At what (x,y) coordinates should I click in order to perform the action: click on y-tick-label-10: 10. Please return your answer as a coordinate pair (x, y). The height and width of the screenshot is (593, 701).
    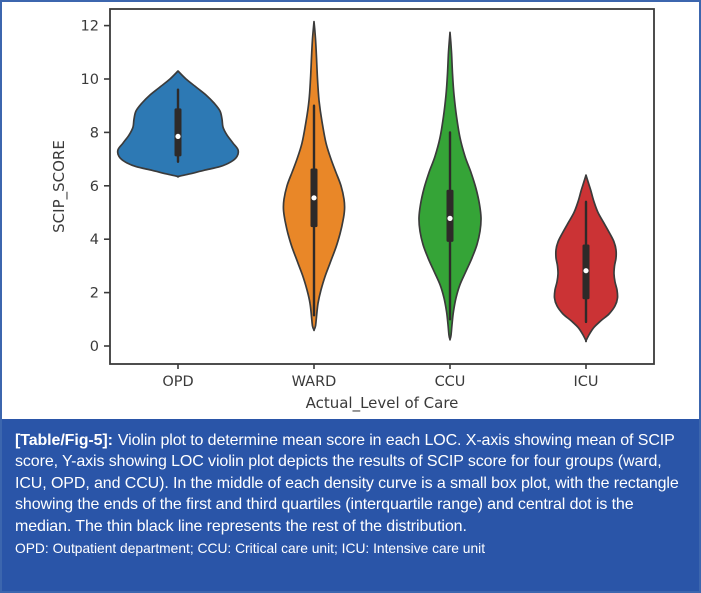
    Looking at the image, I should click on (90, 80).